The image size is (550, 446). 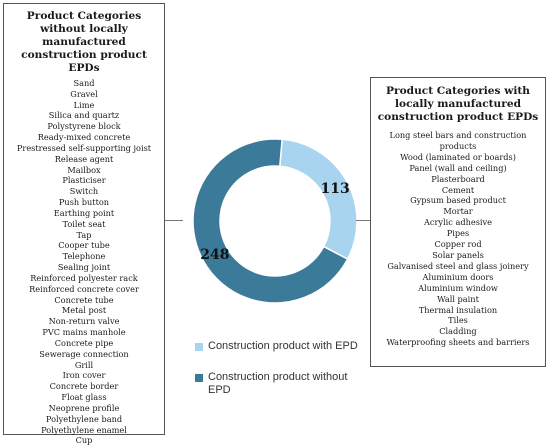 What do you see at coordinates (84, 364) in the screenshot?
I see `list-item: Grill` at bounding box center [84, 364].